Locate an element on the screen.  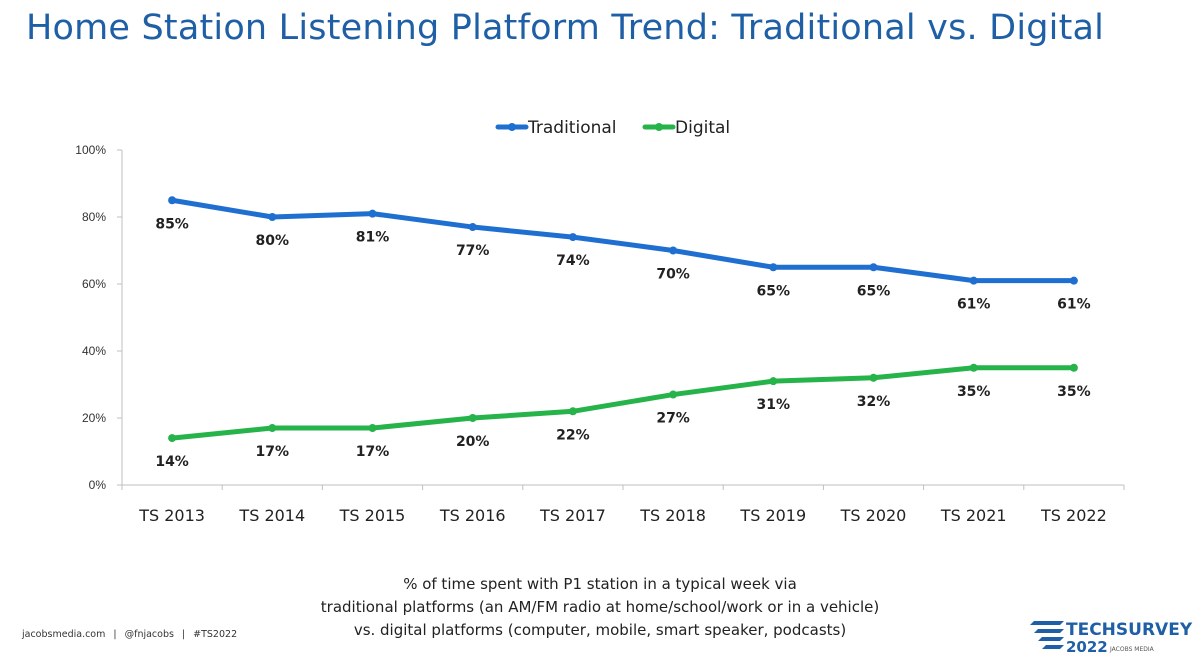
x-tick-label: TS 2018 is located at coordinates (672, 515).